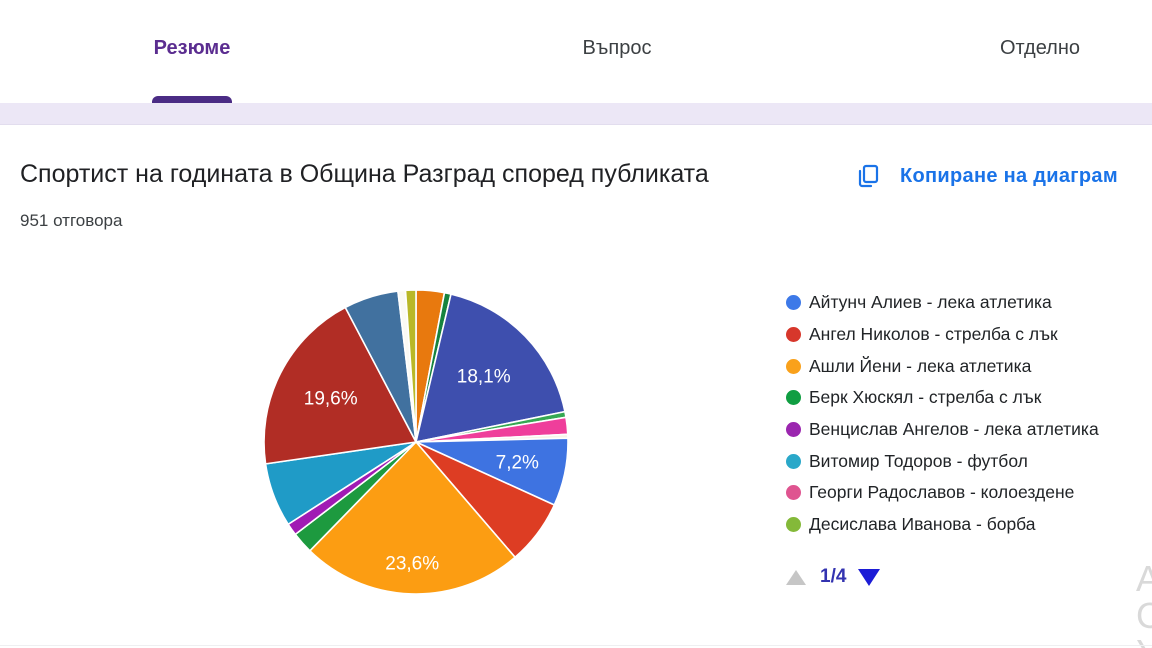  What do you see at coordinates (576, 114) in the screenshot?
I see `header-divider-band` at bounding box center [576, 114].